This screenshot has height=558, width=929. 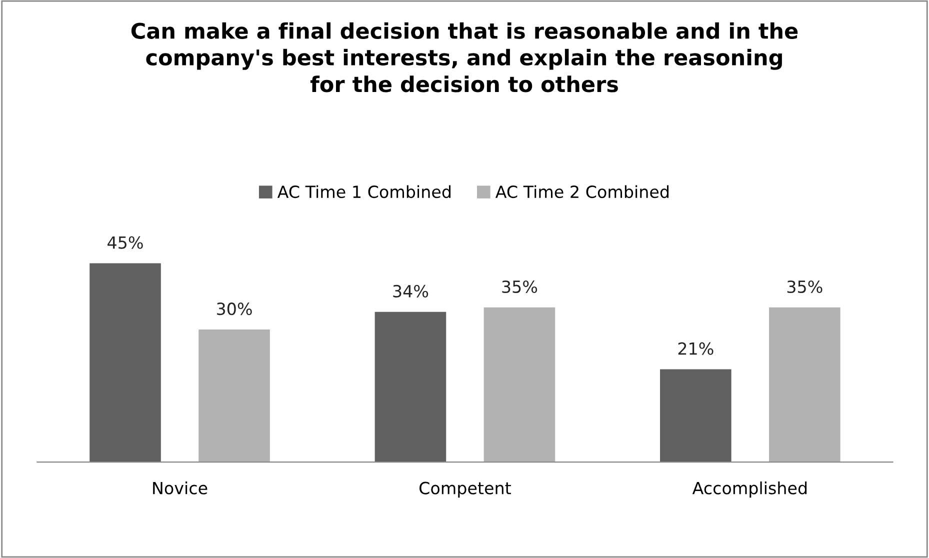 What do you see at coordinates (696, 348) in the screenshot?
I see `data-label: 21%` at bounding box center [696, 348].